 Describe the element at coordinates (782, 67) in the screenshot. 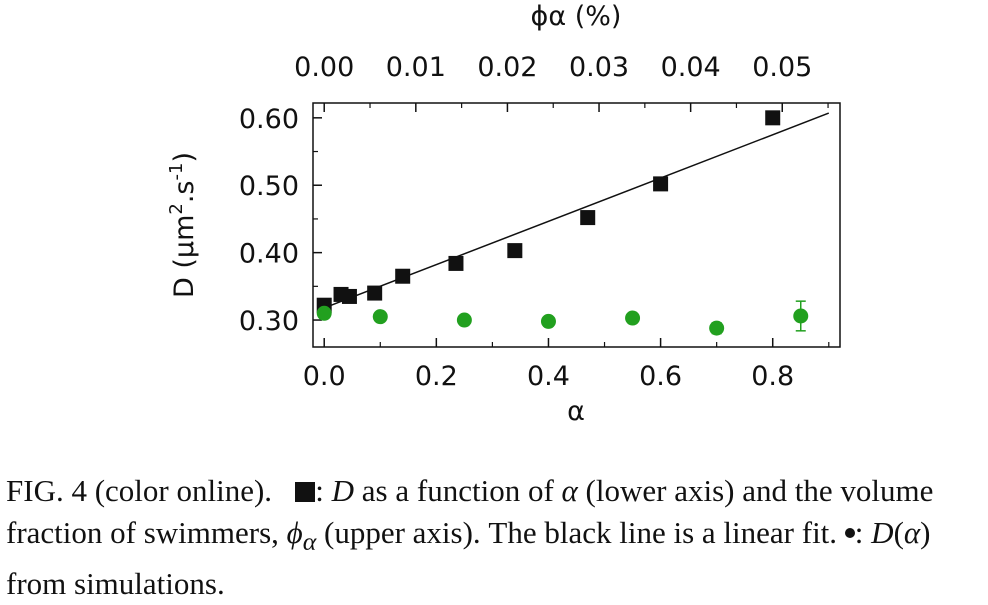

I see `x2-tick-label: 0.05` at that location.